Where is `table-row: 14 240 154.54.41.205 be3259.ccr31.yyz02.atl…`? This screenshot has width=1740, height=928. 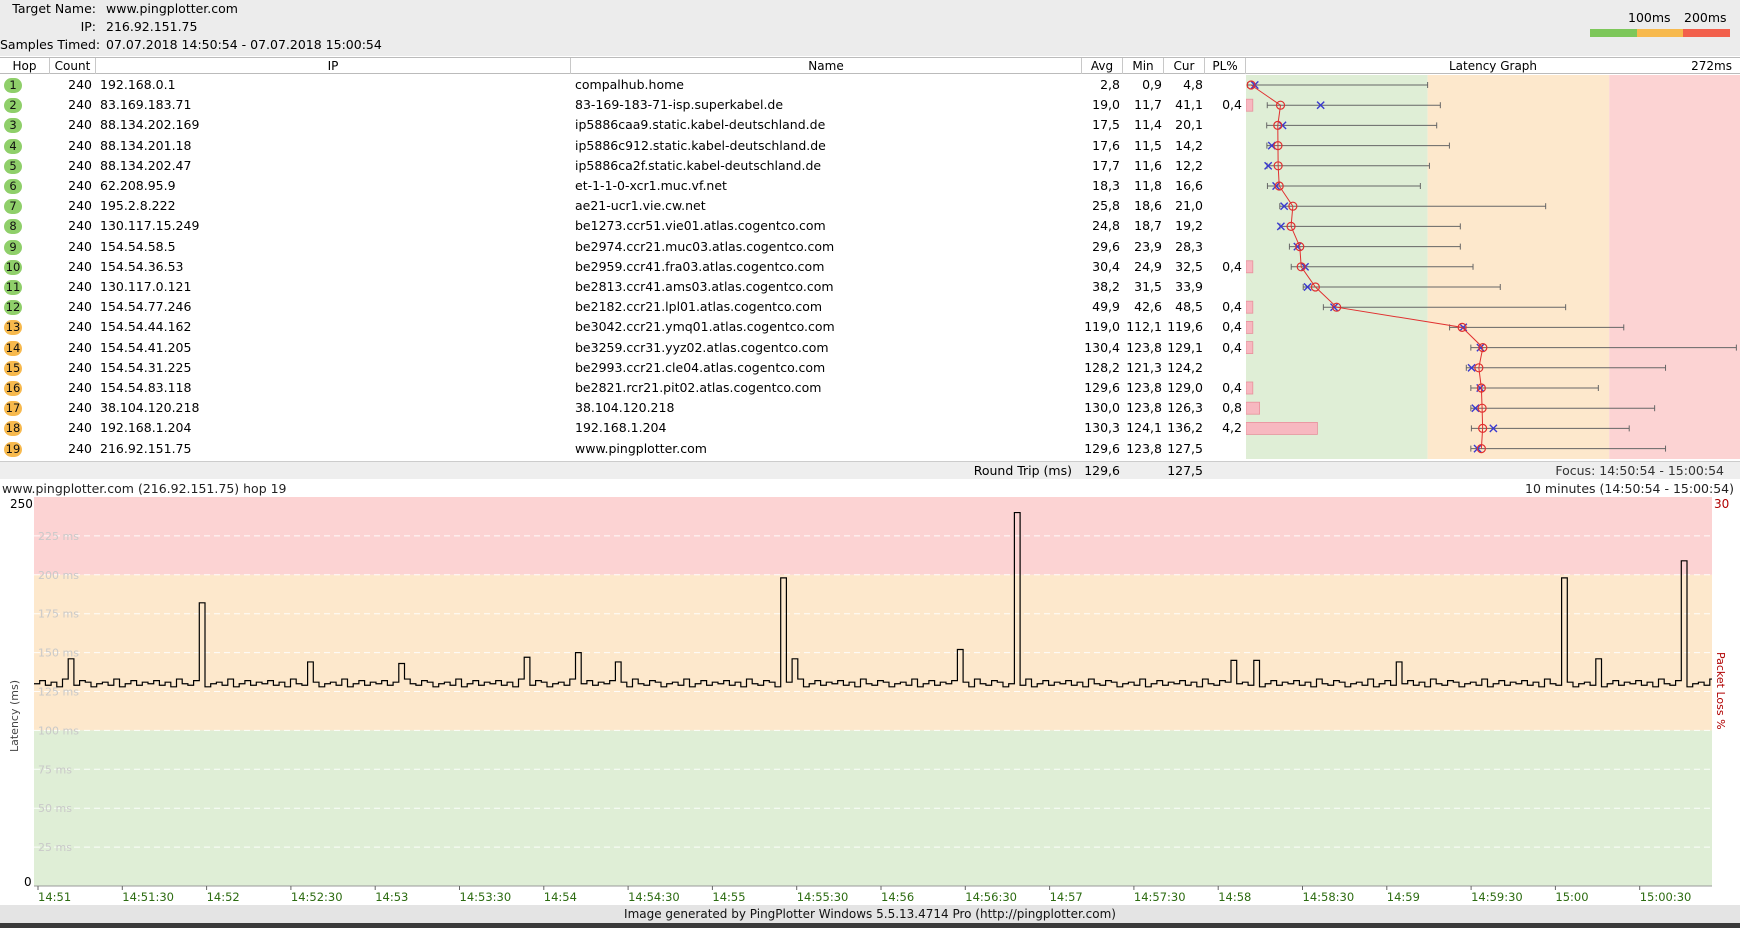
table-row: 14 240 154.54.41.205 be3259.ccr31.yyz02.atl… is located at coordinates (623, 348).